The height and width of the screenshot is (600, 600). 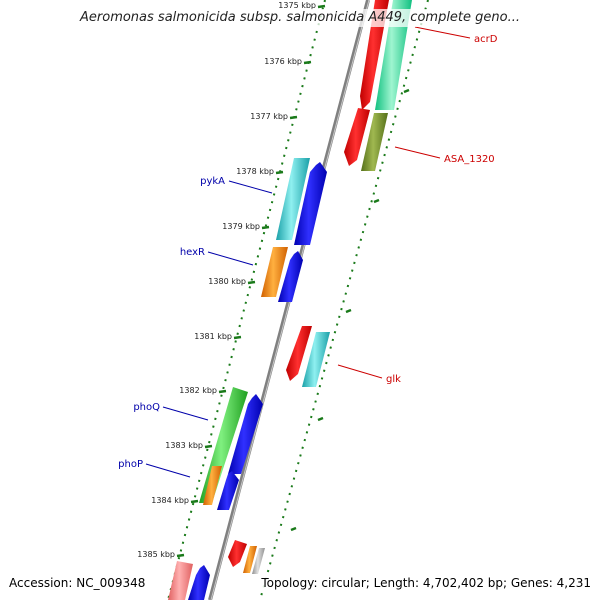 What do you see at coordinates (198, 390) in the screenshot?
I see `tick-label-1382: 1382 kbp` at bounding box center [198, 390].